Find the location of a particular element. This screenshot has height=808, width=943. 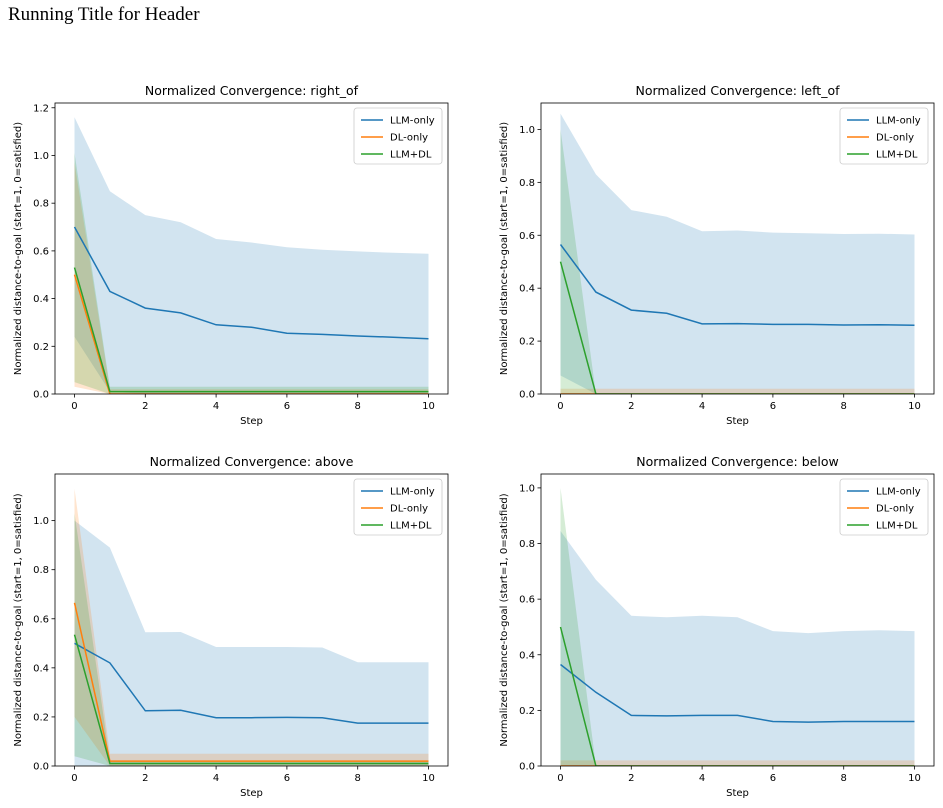

chart-title: Normalized Convergence: right_of is located at coordinates (252, 90).